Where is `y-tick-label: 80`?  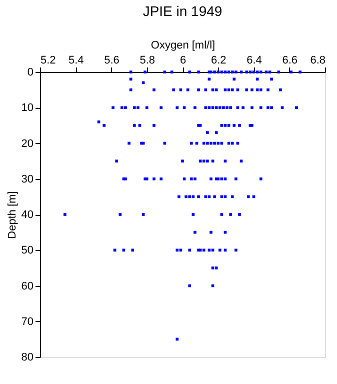
y-tick-label: 80 is located at coordinates (27, 358).